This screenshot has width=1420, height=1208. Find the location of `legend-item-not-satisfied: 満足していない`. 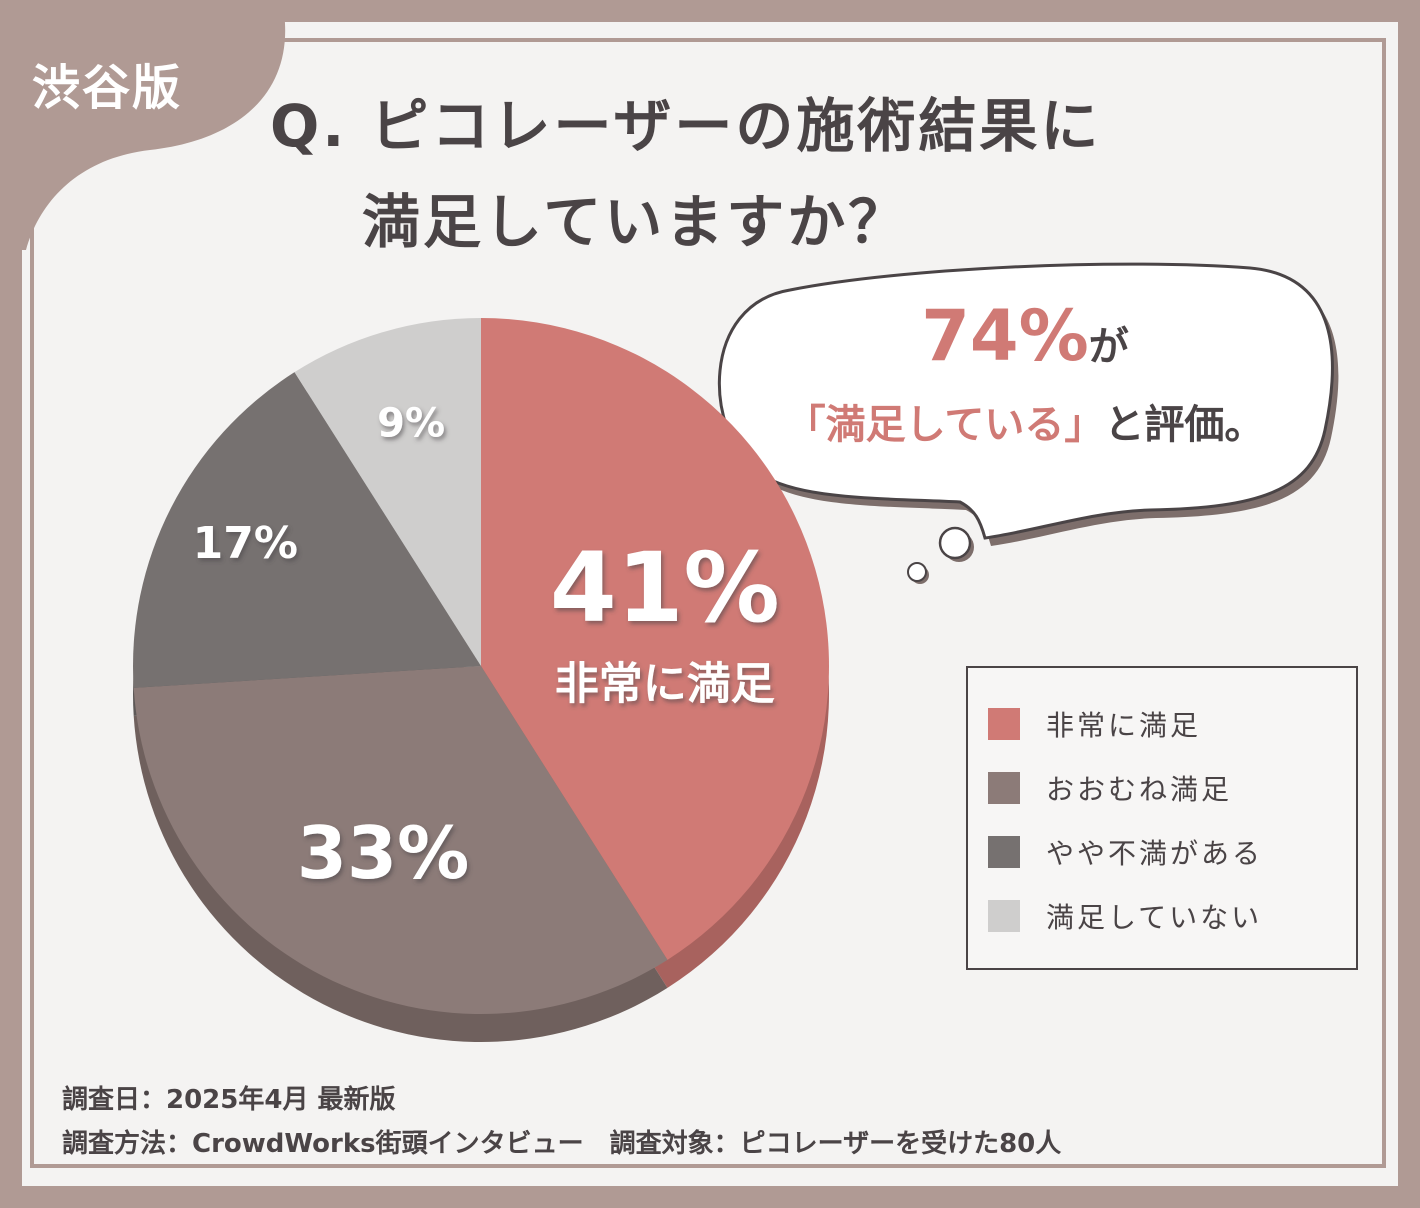

legend-item-not-satisfied: 満足していない is located at coordinates (1125, 916).